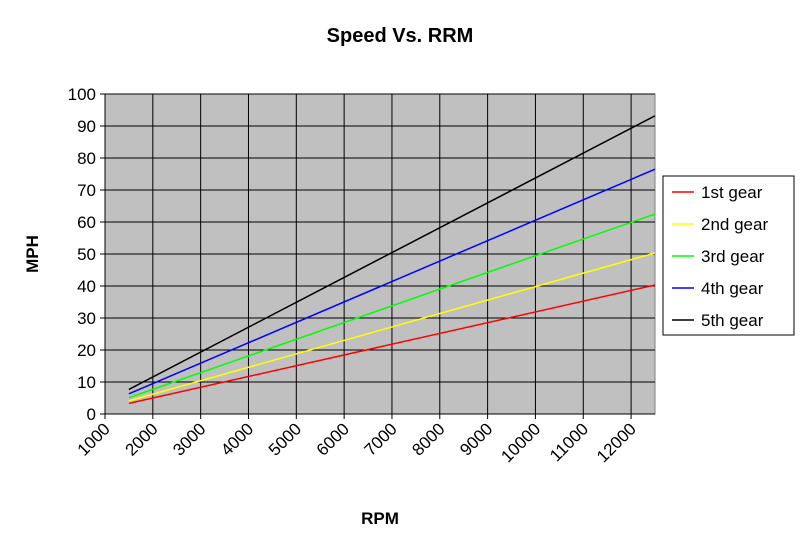  Describe the element at coordinates (380, 518) in the screenshot. I see `x-axis-title: RPM` at that location.